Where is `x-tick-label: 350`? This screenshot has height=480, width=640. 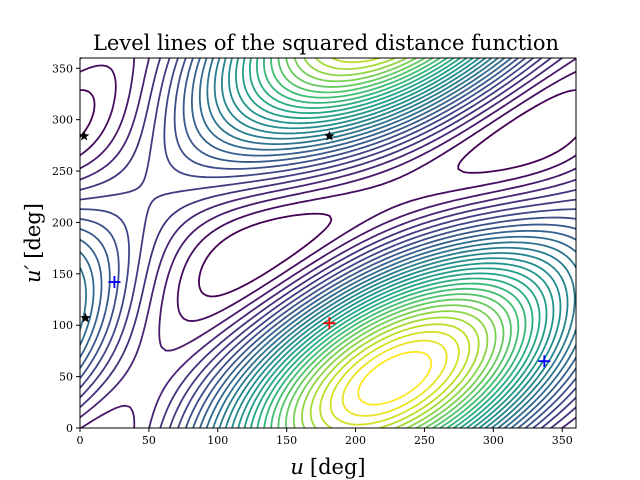
x-tick-label: 350 is located at coordinates (562, 440).